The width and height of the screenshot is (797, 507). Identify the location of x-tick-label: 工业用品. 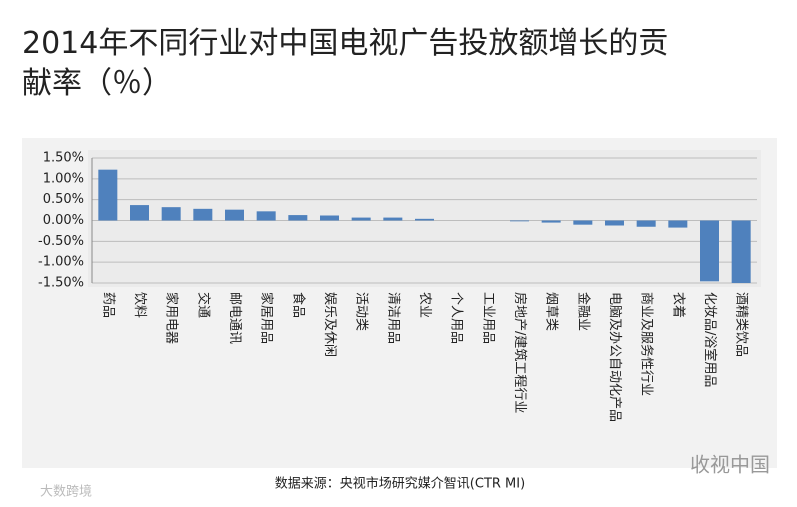
(487, 318).